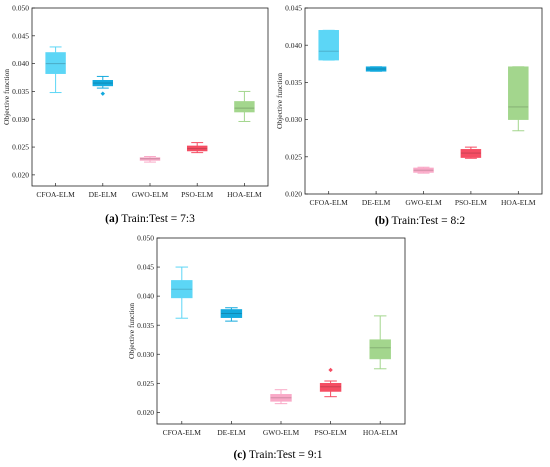 The image size is (550, 467). I want to click on caption-label: (a), so click(112, 219).